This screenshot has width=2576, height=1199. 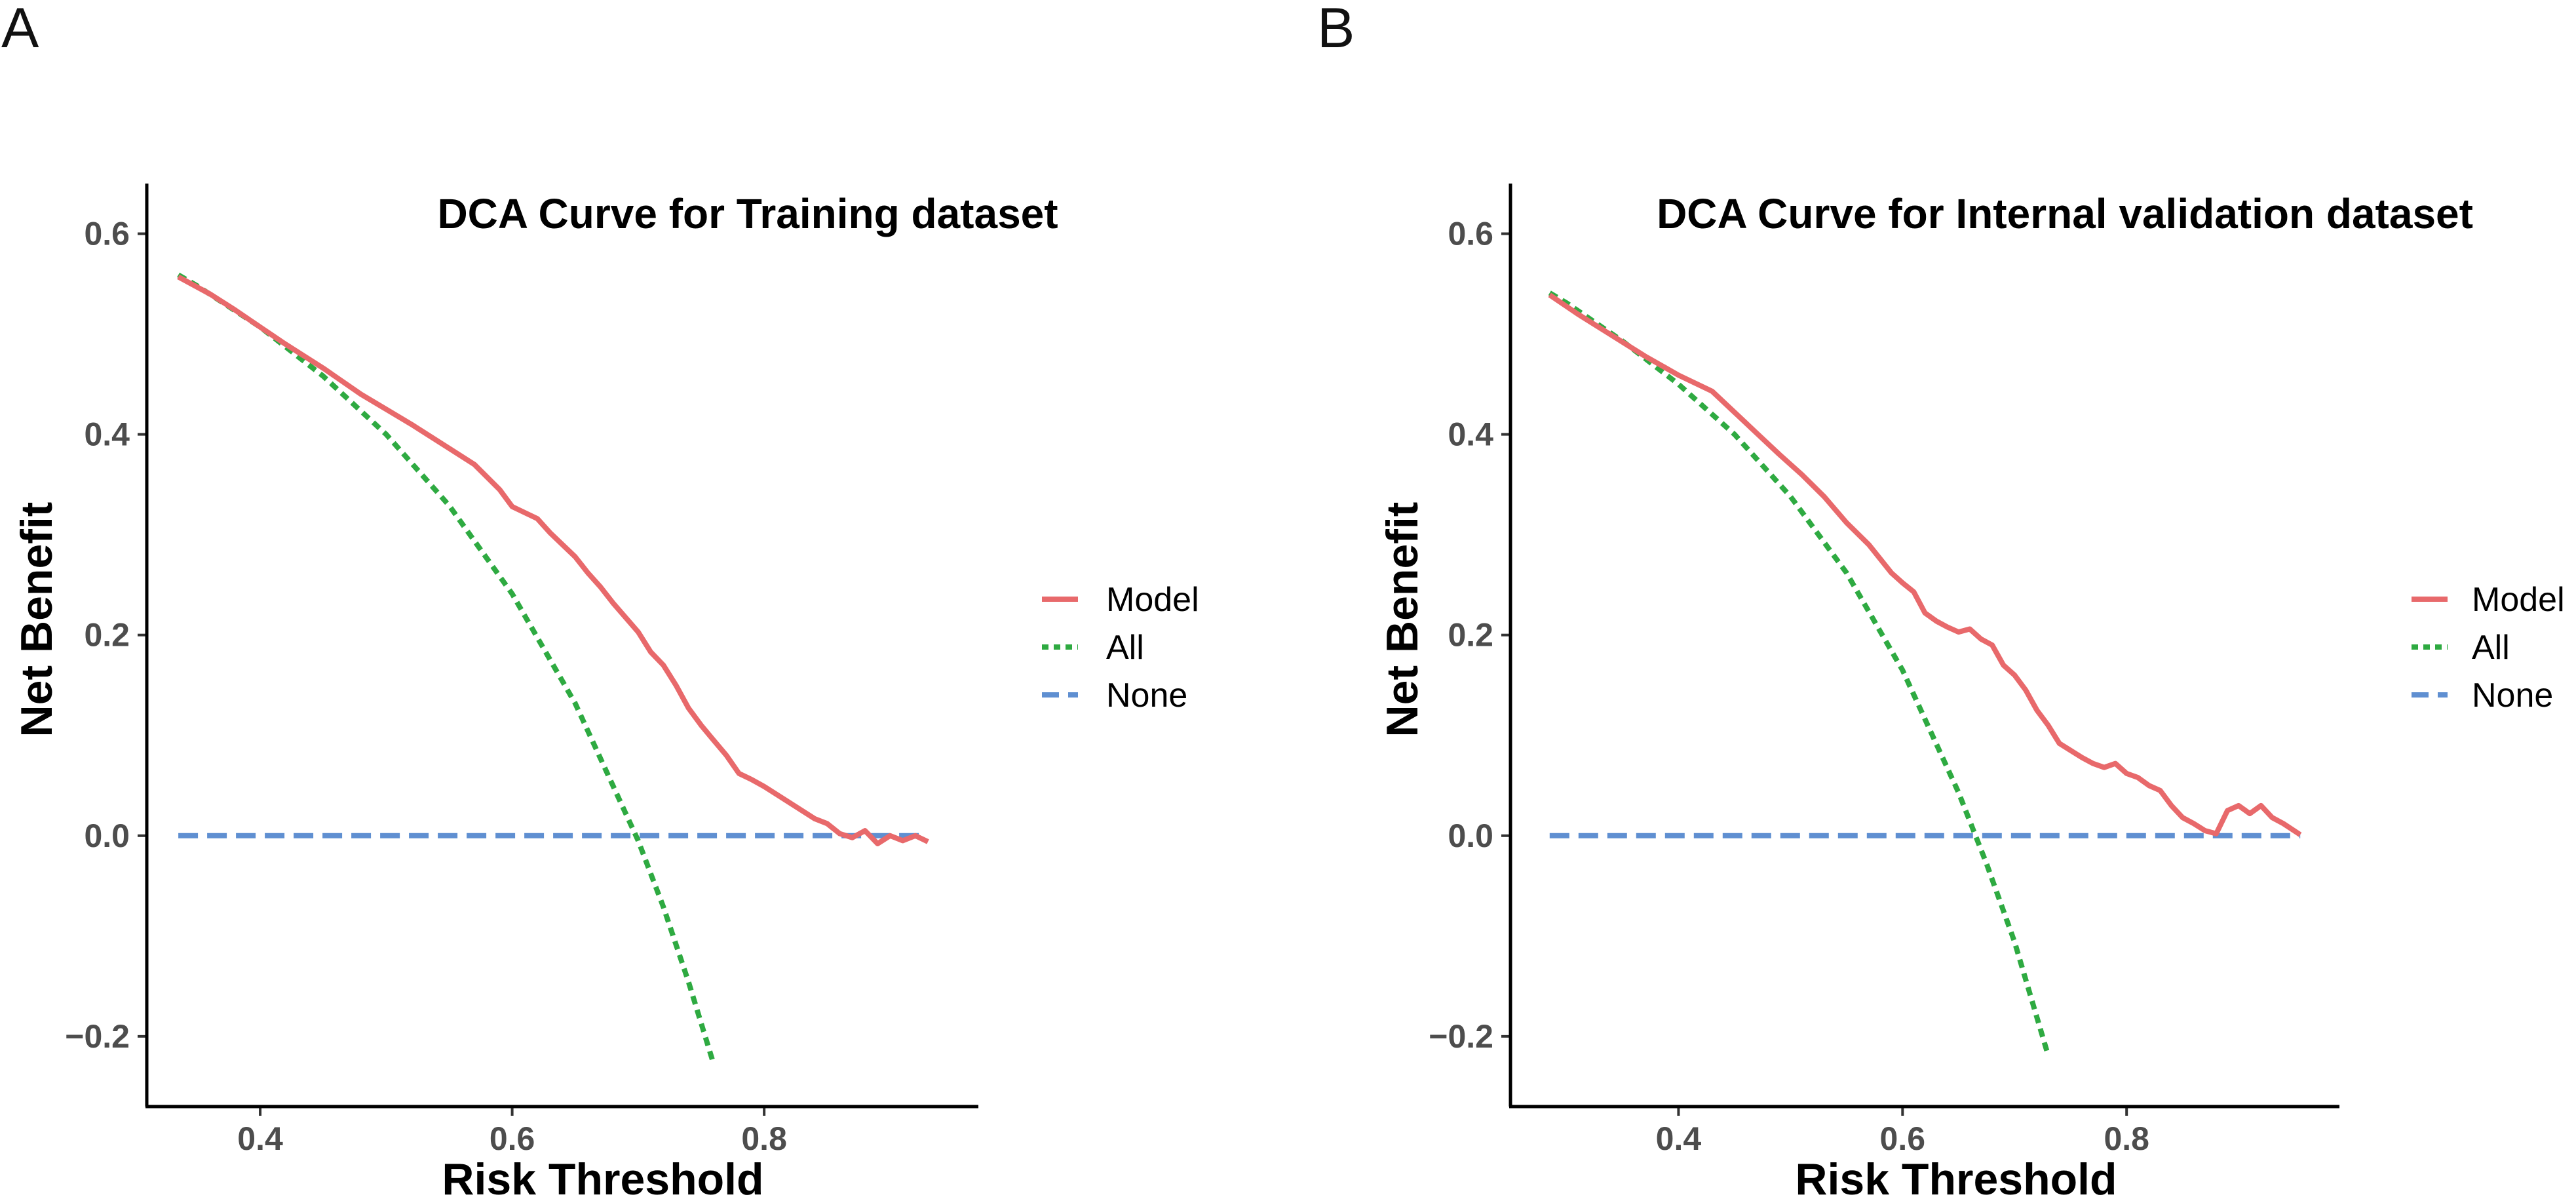 What do you see at coordinates (1470, 635) in the screenshot?
I see `y-tick-label-b-2: 0.2` at bounding box center [1470, 635].